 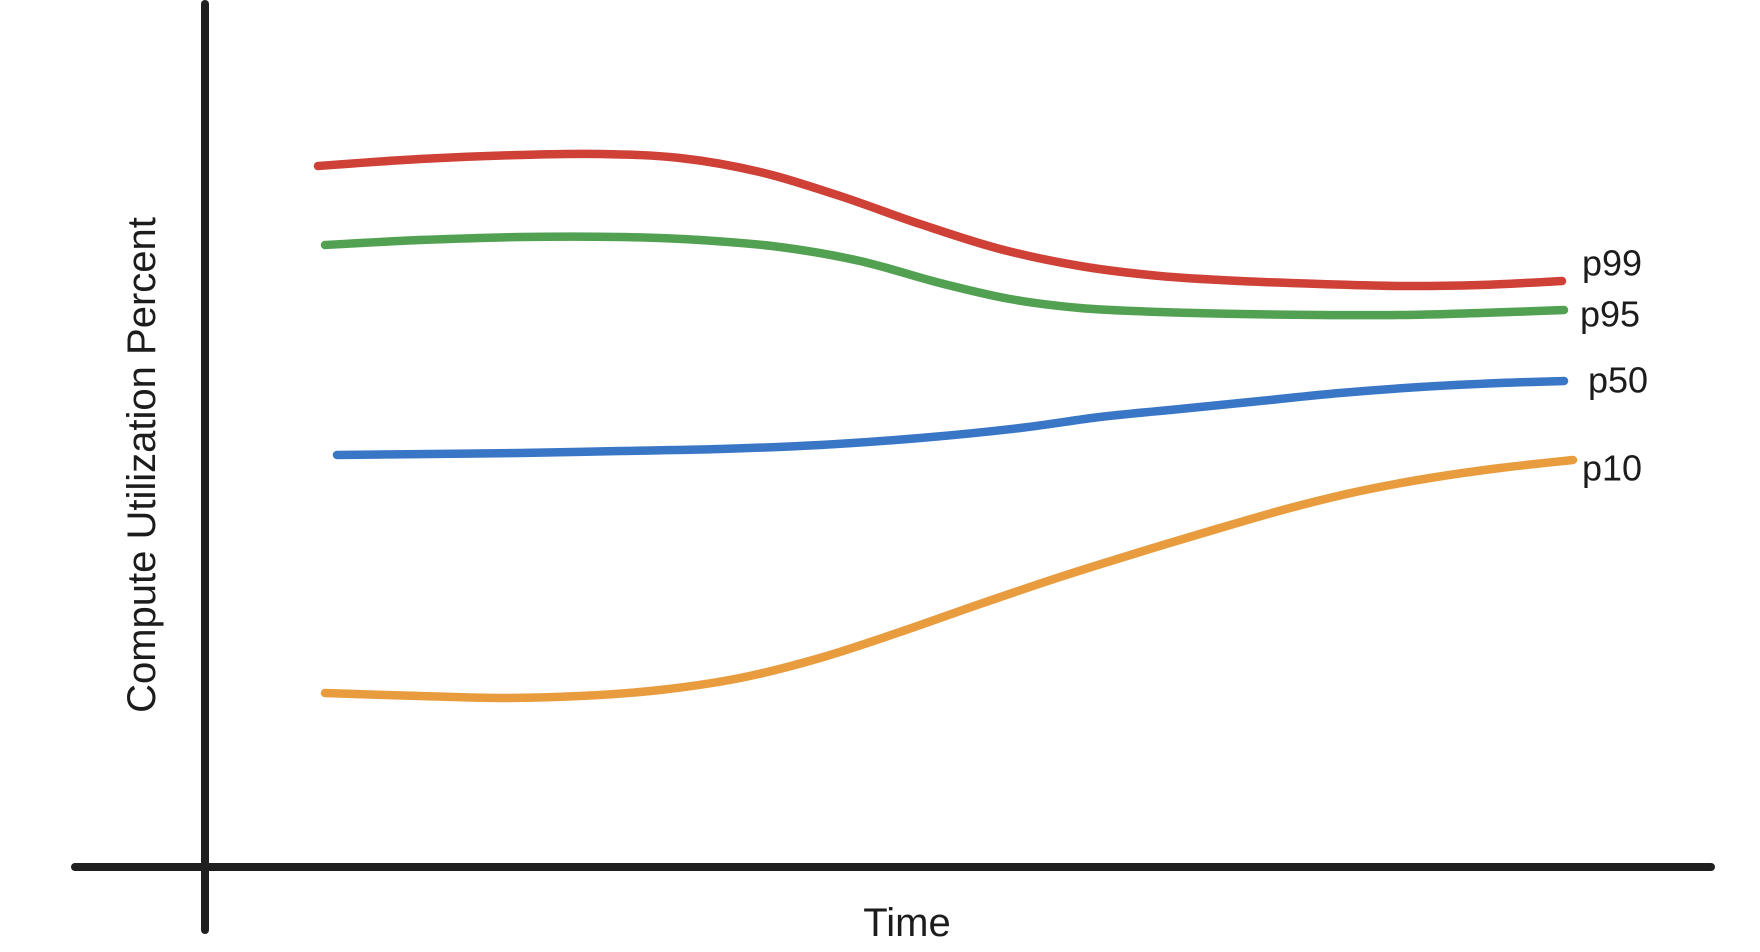 What do you see at coordinates (1618, 380) in the screenshot?
I see `series-label-p50: p50` at bounding box center [1618, 380].